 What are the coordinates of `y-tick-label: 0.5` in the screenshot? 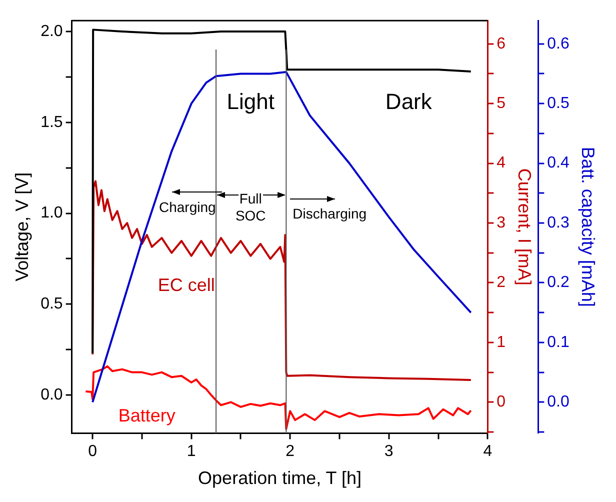 It's located at (51, 304).